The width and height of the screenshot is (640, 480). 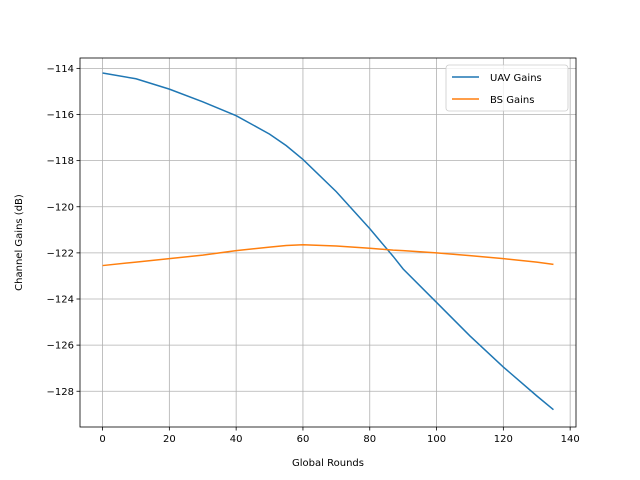 I want to click on x-axis-ticks: 0 20 40 60 80 100 120 140, so click(x=339, y=436).